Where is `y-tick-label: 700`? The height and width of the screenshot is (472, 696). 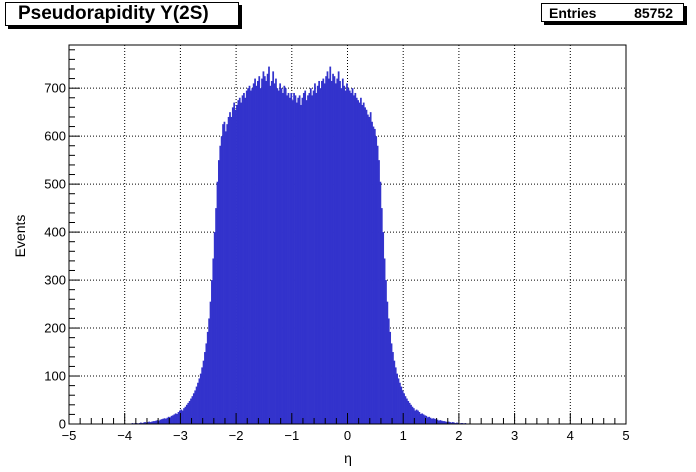 y-tick-label: 700 is located at coordinates (55, 88).